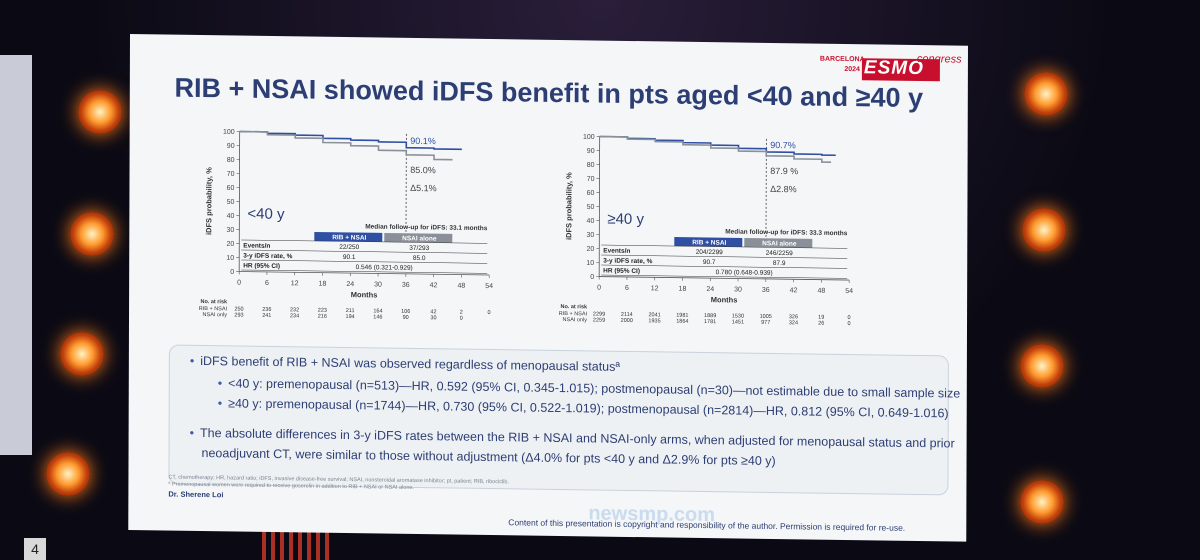 The height and width of the screenshot is (560, 1200). What do you see at coordinates (266, 316) in the screenshot?
I see `risk-cell: 241` at bounding box center [266, 316].